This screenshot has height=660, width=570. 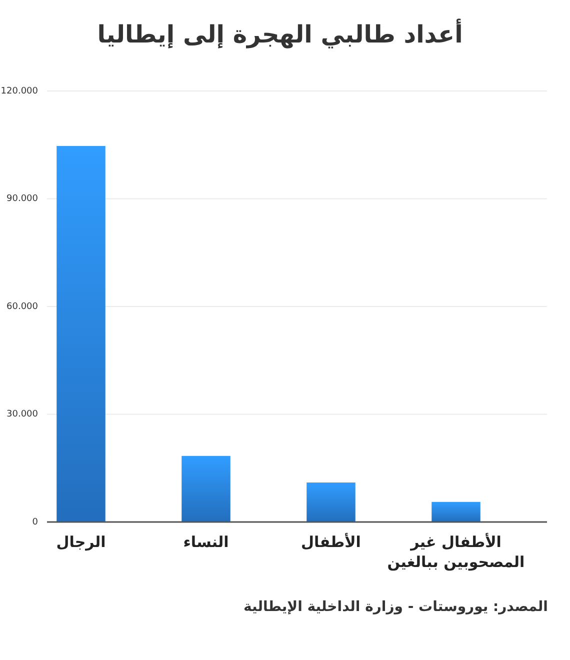 What do you see at coordinates (22, 415) in the screenshot?
I see `y-tick-label: 30.000` at bounding box center [22, 415].